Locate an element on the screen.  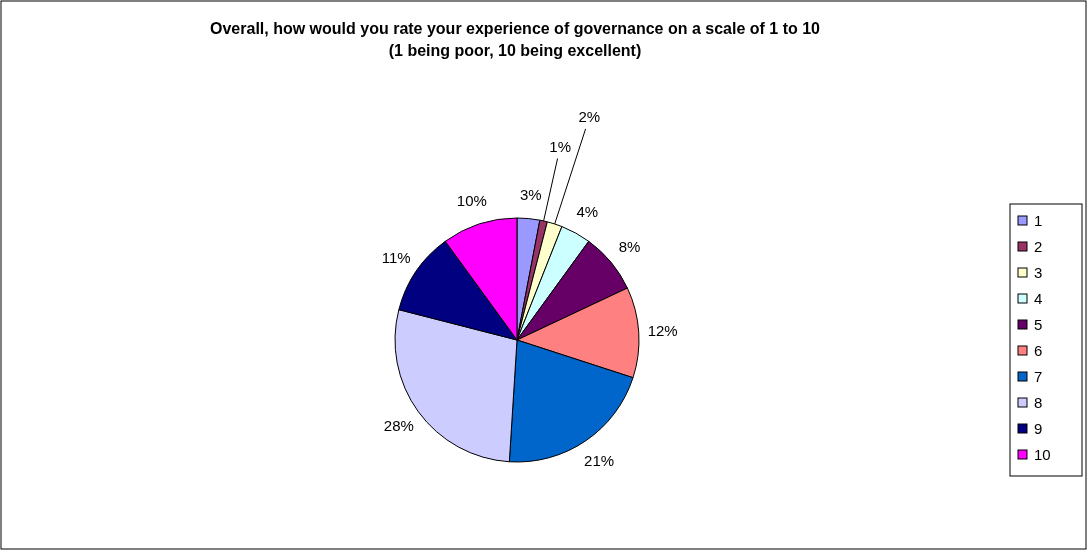
legend-label: 4 is located at coordinates (1038, 298).